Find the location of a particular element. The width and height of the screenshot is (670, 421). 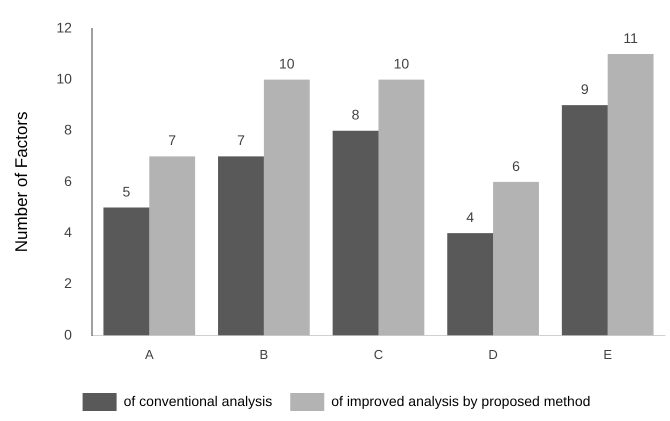

x-tick-label: E is located at coordinates (607, 354).